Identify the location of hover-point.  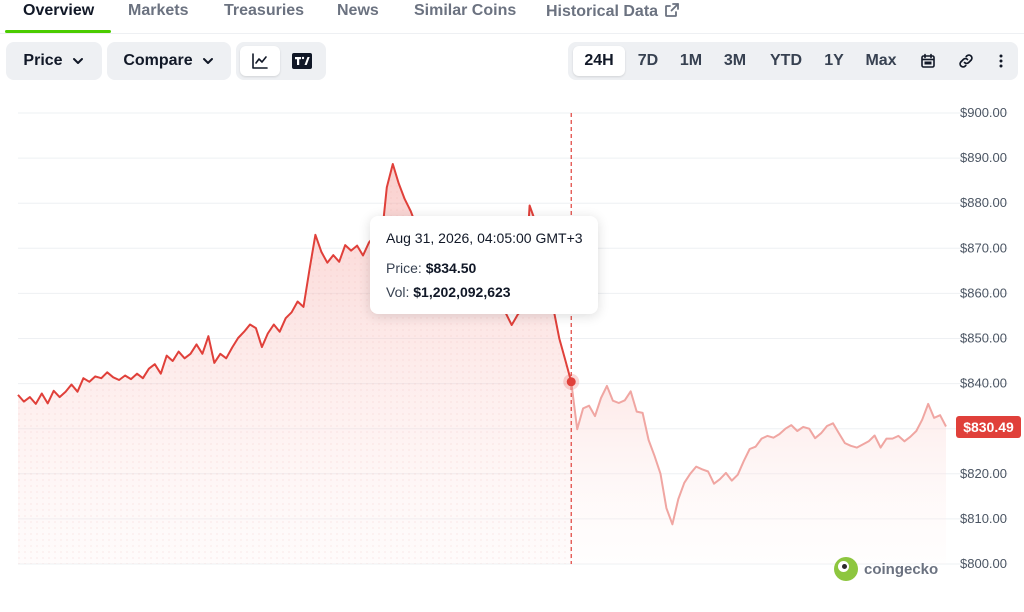
(571, 382).